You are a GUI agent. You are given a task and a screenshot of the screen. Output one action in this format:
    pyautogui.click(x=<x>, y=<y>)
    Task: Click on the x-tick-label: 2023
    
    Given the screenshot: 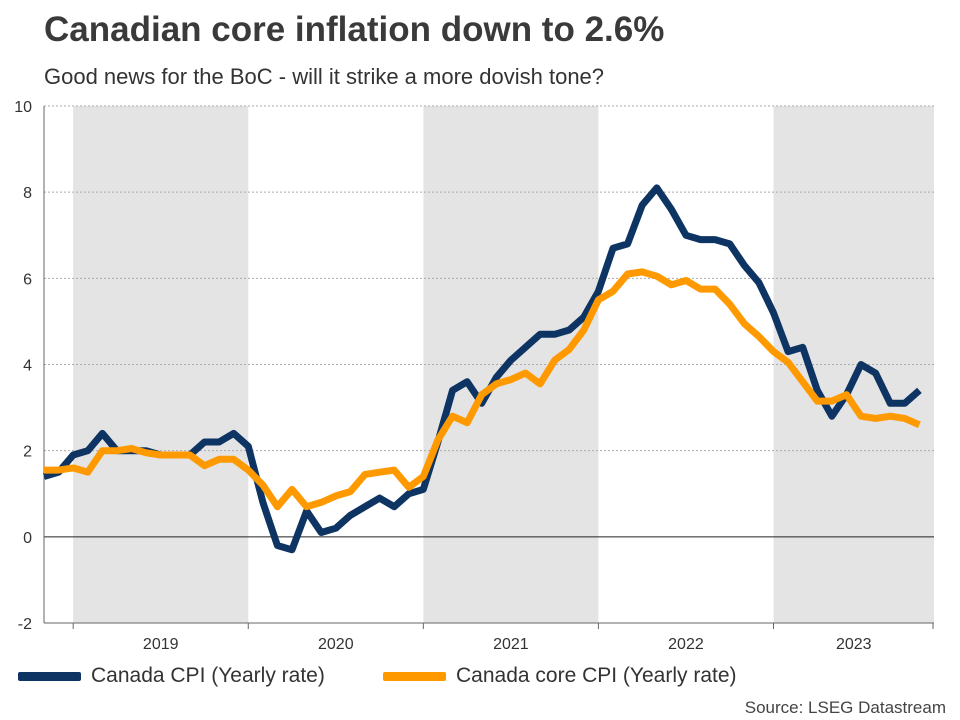 What is the action you would take?
    pyautogui.click(x=854, y=644)
    